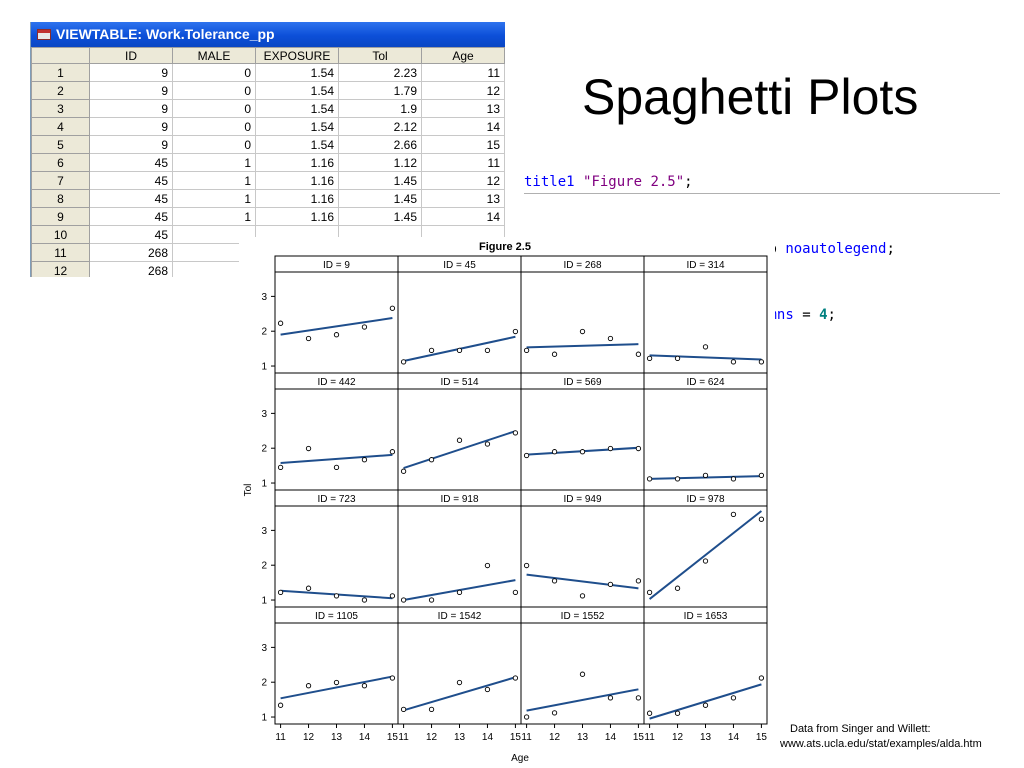 This screenshot has height=768, width=1024. Describe the element at coordinates (380, 162) in the screenshot. I see `table-cell: 1.12` at that location.